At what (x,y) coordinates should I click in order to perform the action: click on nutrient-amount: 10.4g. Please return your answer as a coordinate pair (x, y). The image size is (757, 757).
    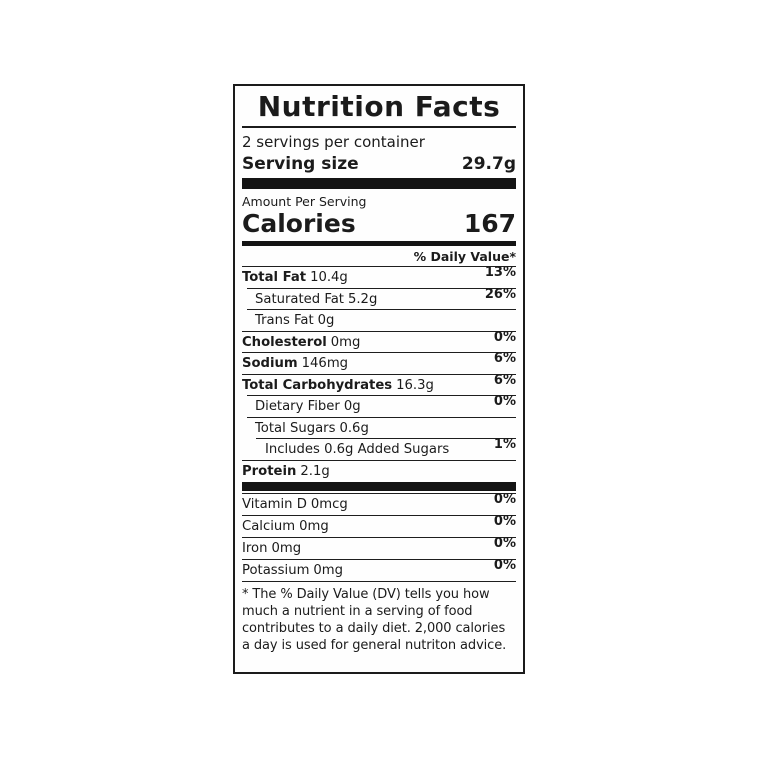
    Looking at the image, I should click on (329, 278).